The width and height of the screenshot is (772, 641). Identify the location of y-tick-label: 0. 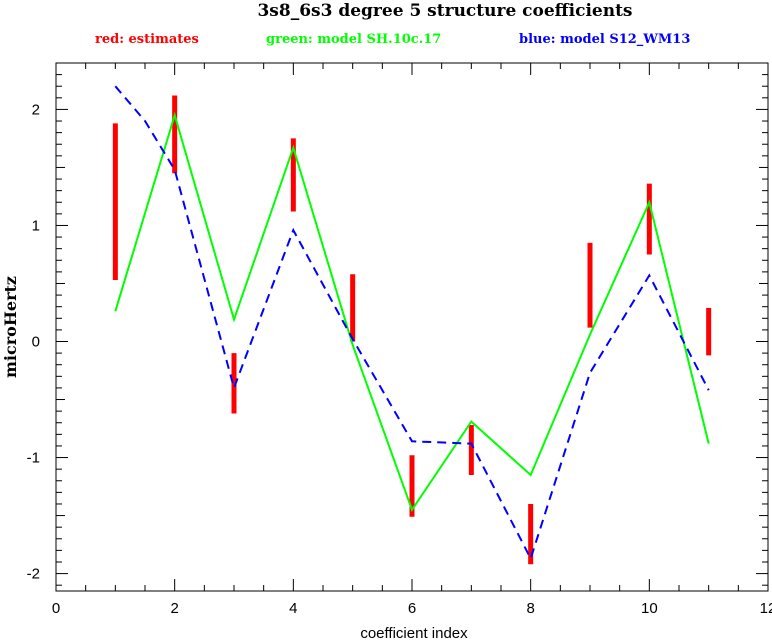
(36, 342).